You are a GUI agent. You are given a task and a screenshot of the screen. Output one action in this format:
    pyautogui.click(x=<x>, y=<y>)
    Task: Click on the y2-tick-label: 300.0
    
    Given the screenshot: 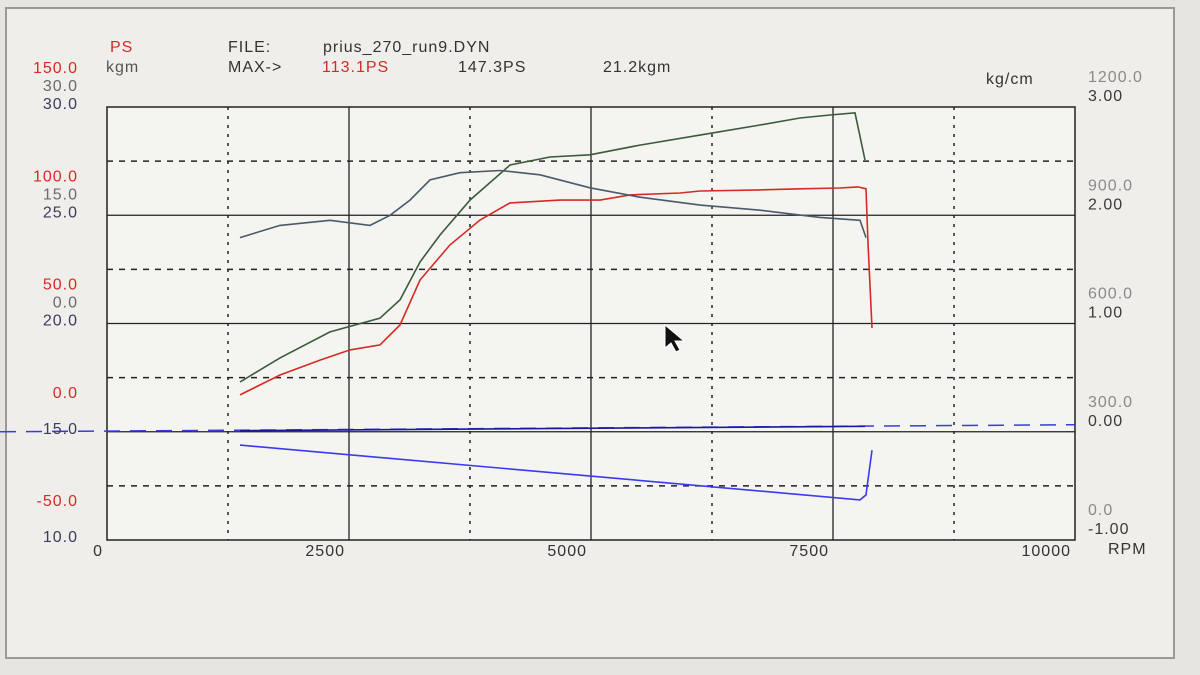 What is the action you would take?
    pyautogui.click(x=1110, y=402)
    